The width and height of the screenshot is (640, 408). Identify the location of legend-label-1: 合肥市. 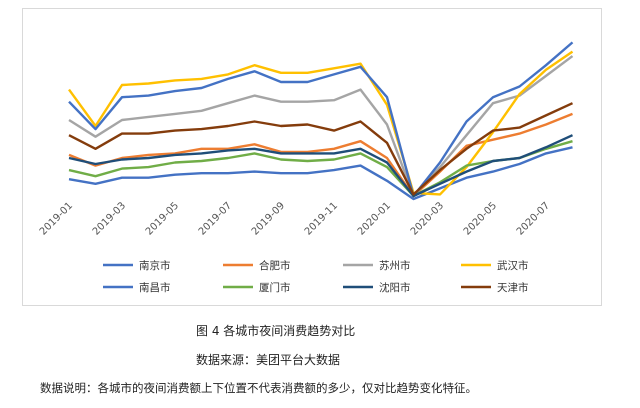
(275, 265).